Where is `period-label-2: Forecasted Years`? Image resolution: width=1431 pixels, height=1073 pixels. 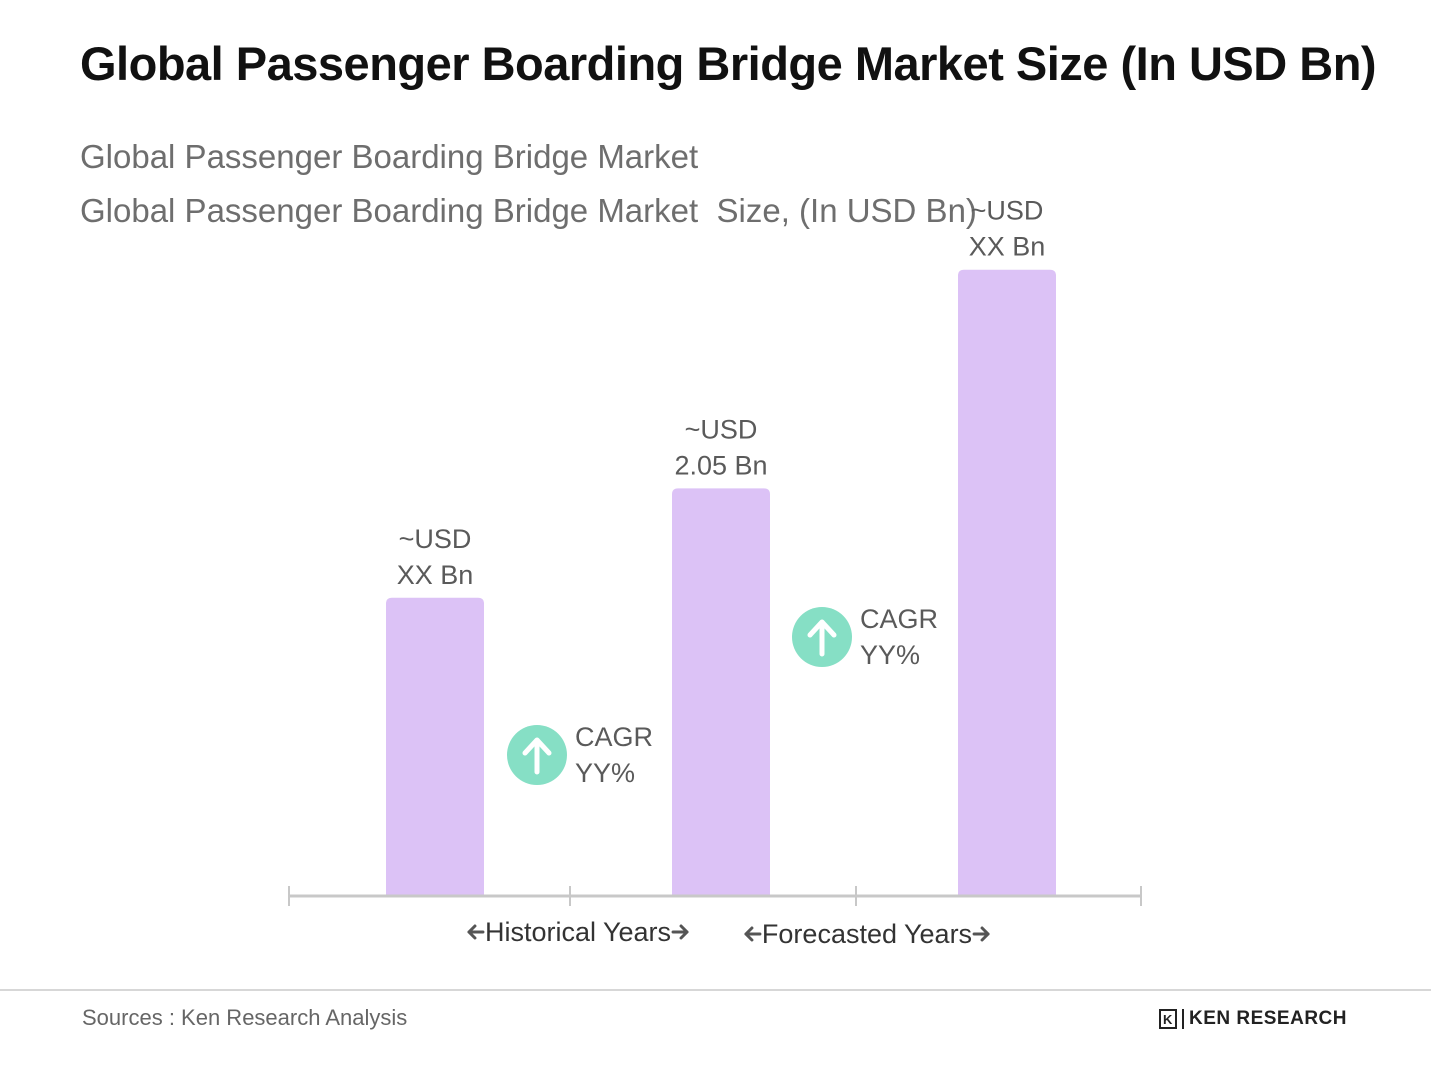 period-label-2: Forecasted Years is located at coordinates (867, 934).